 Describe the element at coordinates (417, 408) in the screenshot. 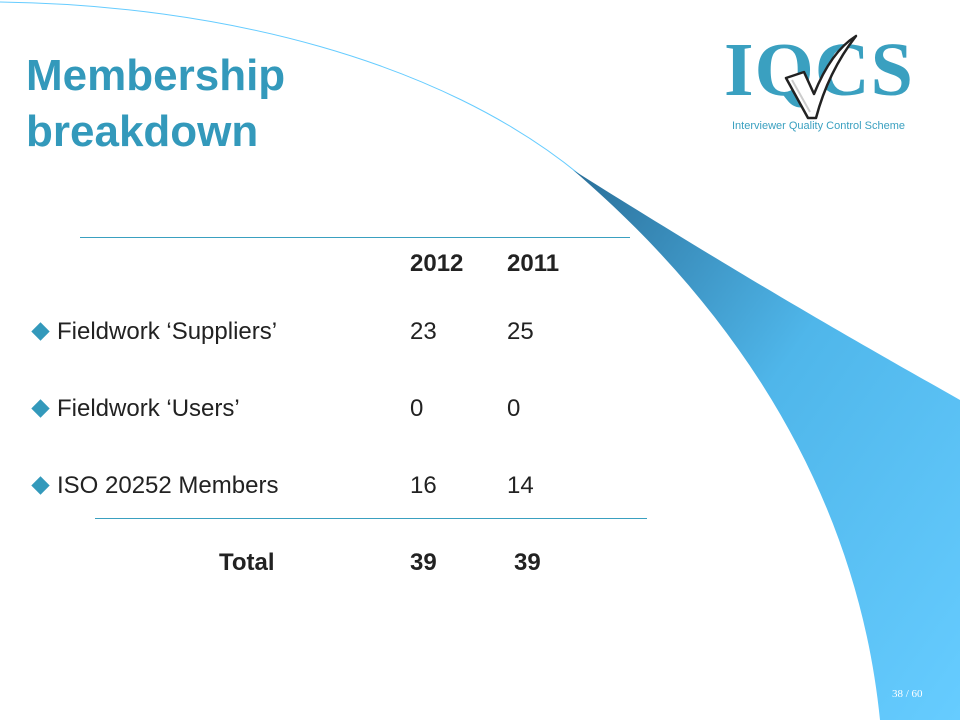

I see `row-value-2012: 0` at that location.